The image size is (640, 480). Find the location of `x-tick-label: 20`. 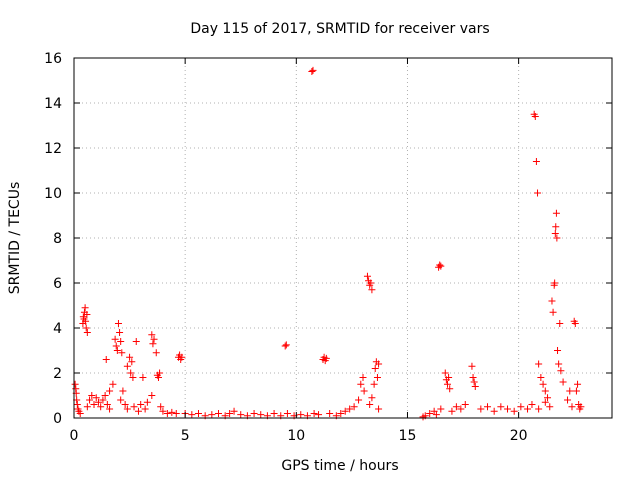

x-tick-label: 20 is located at coordinates (519, 436).